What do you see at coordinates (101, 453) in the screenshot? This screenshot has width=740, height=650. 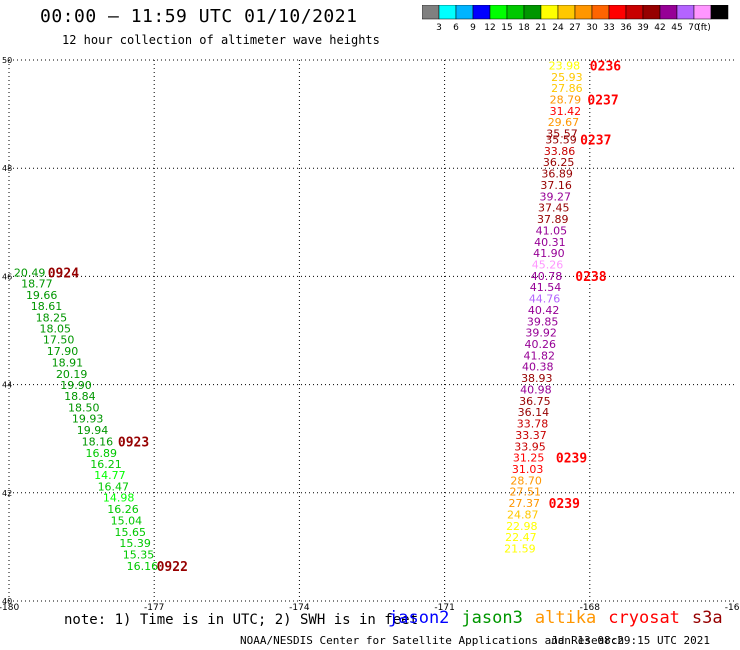 I see `wave-height-value: 16.89` at bounding box center [101, 453].